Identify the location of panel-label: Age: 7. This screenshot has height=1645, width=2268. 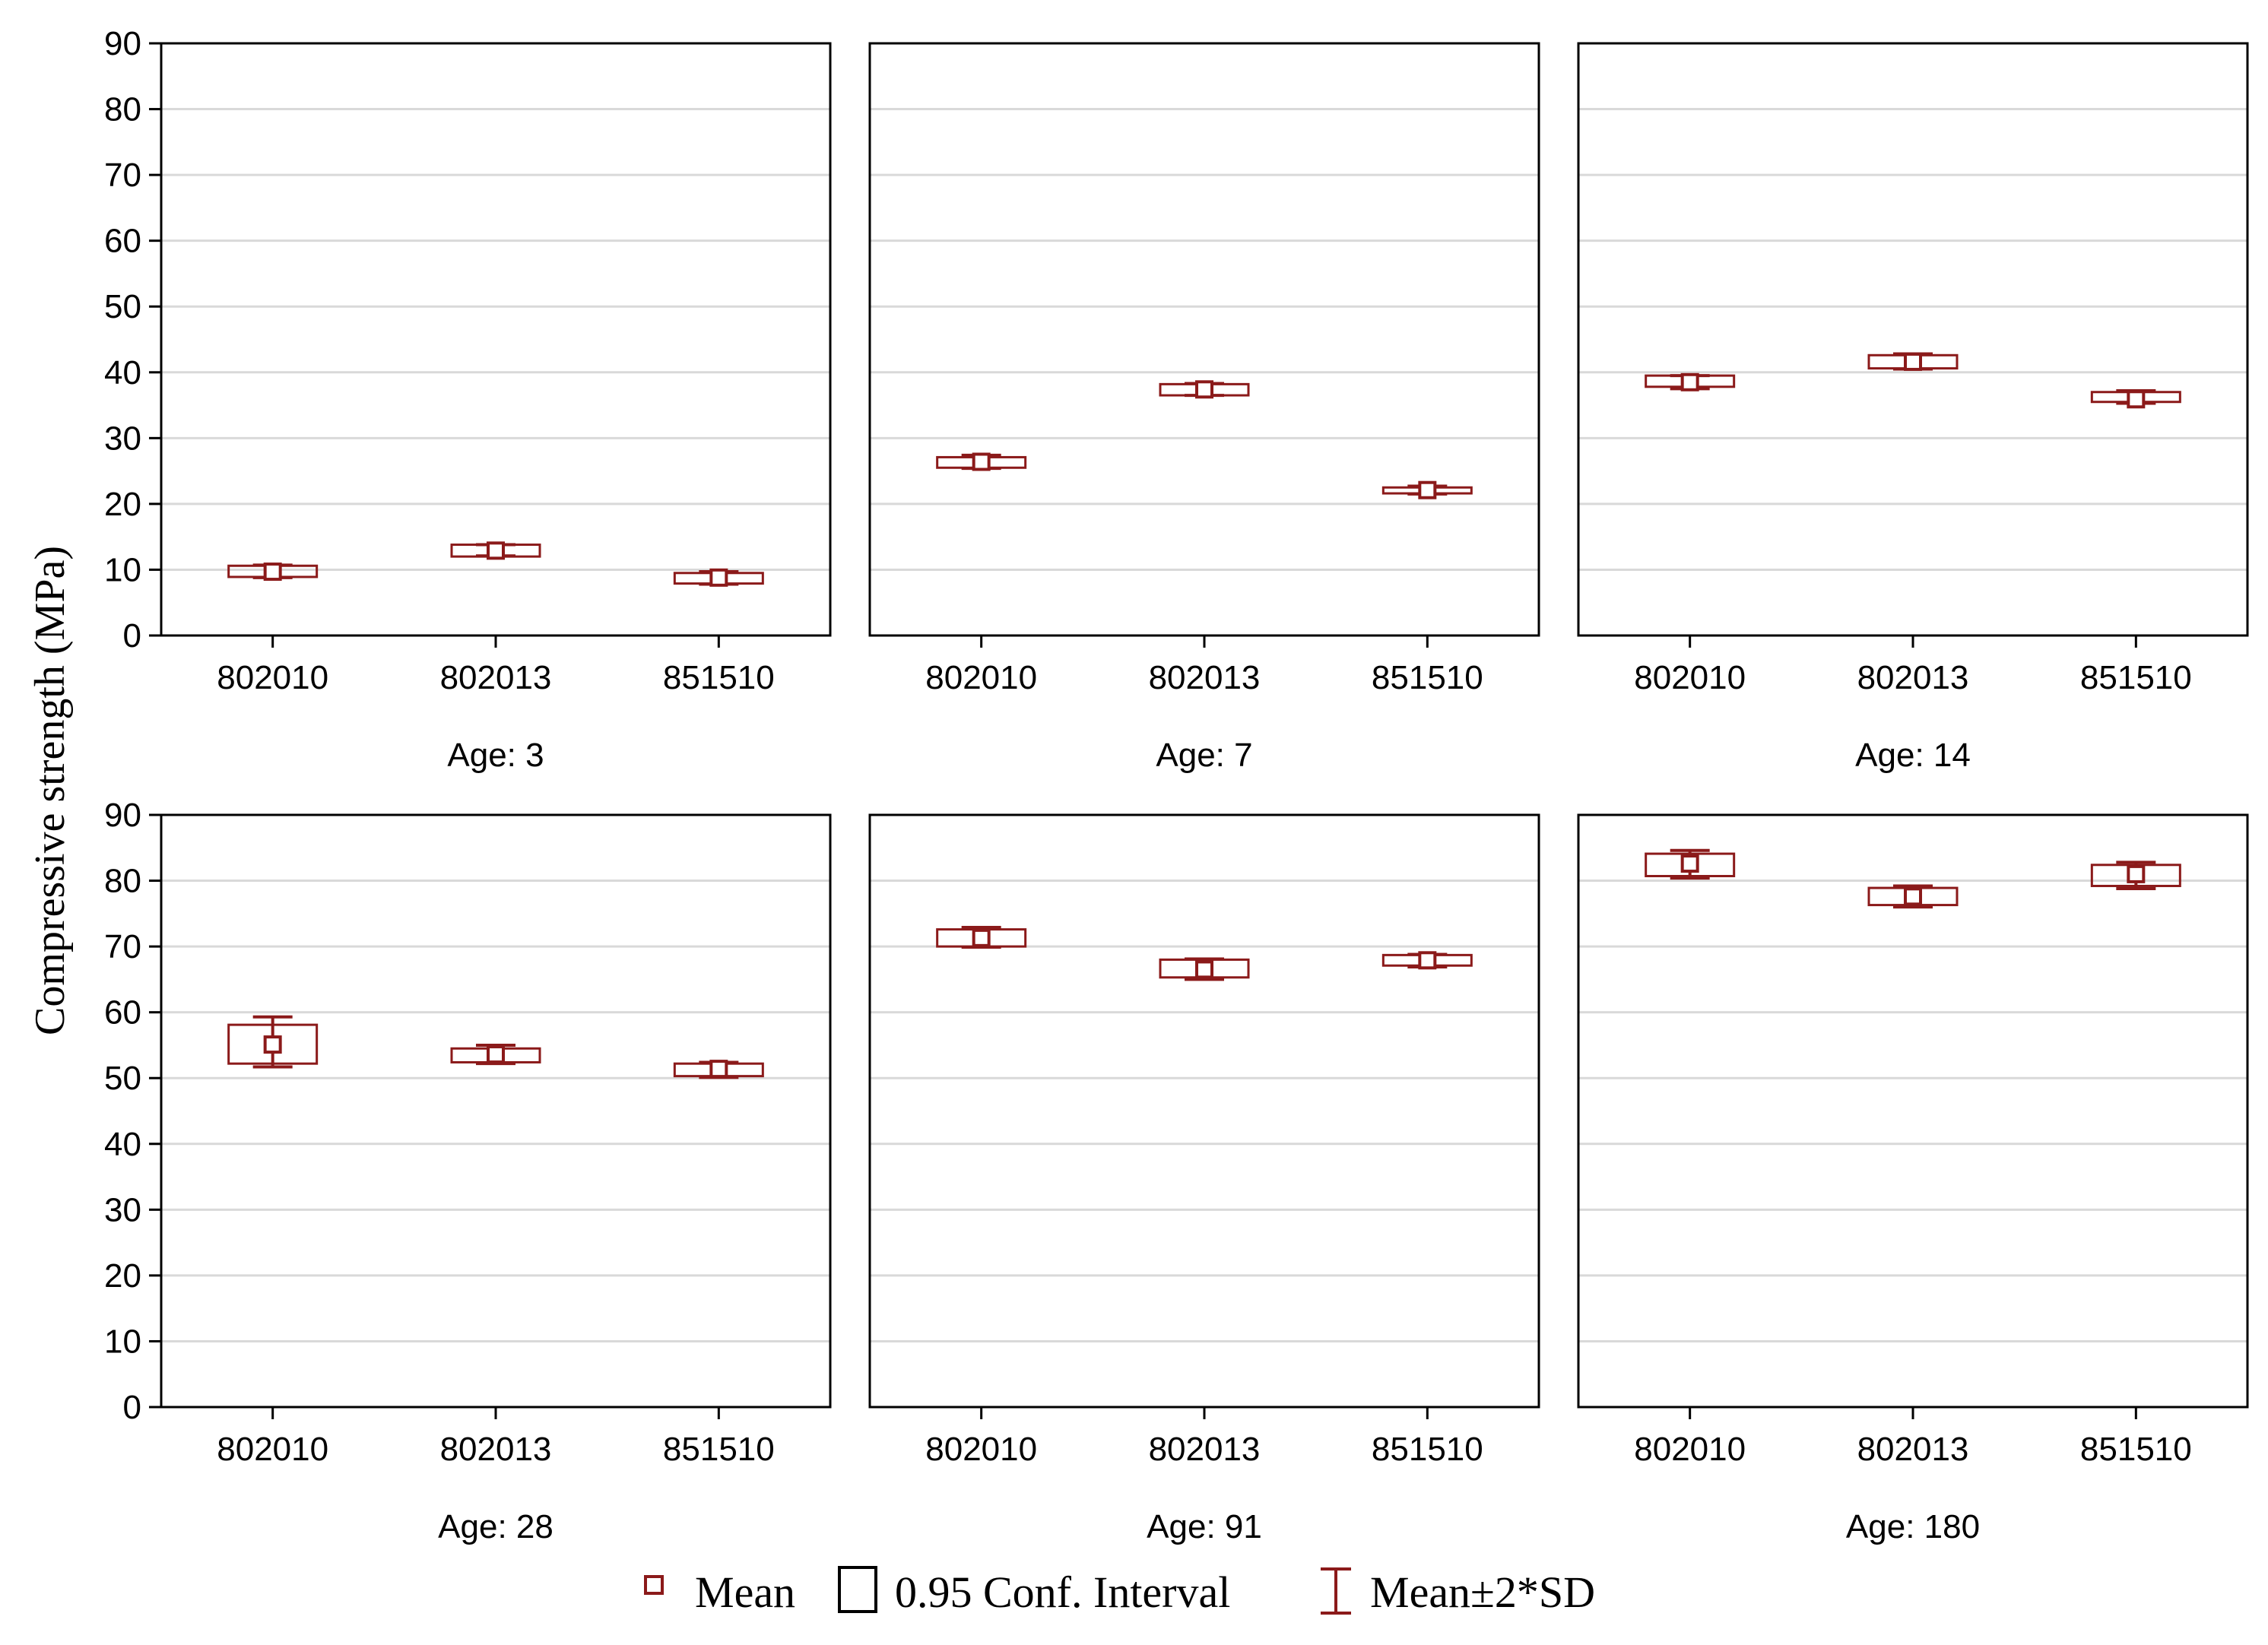
(1204, 755).